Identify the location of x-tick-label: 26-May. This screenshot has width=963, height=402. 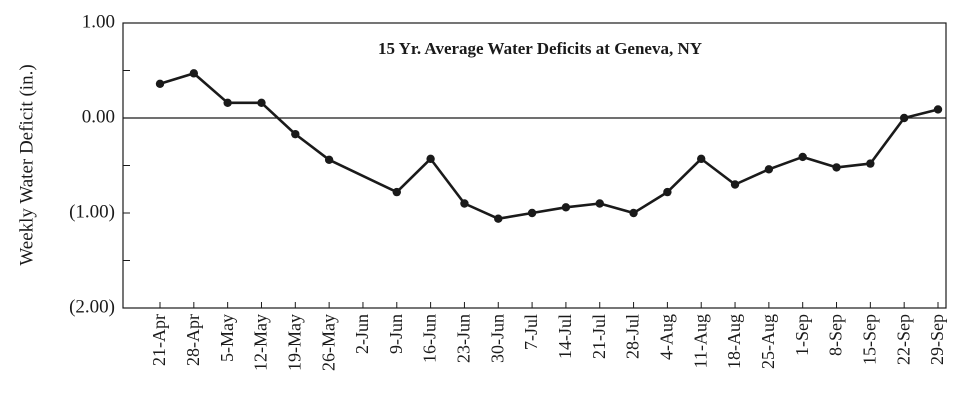
(328, 342).